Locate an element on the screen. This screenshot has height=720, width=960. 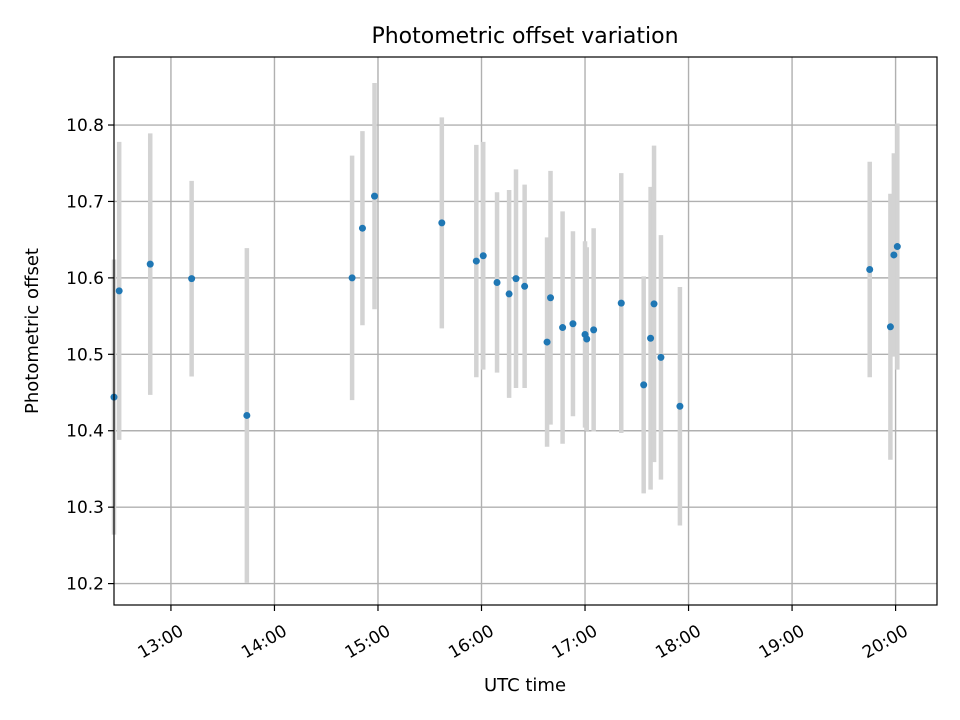
x-tick-label: 15:00 is located at coordinates (368, 642).